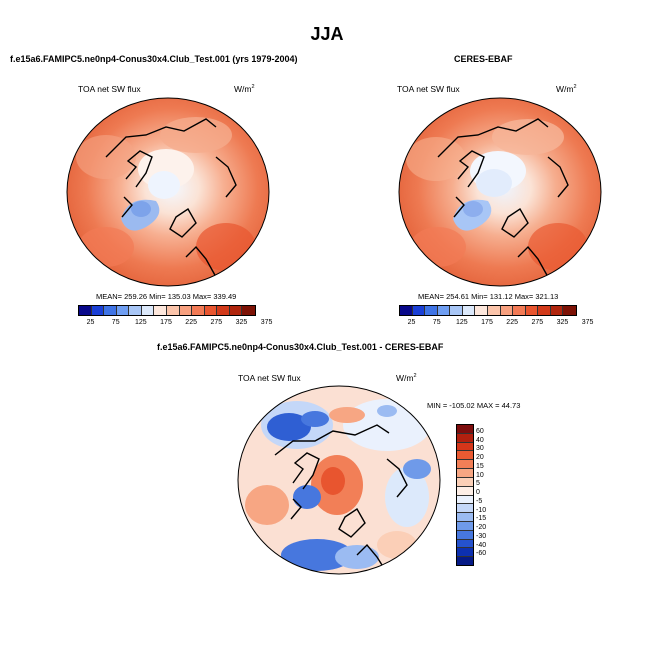  I want to click on stats-obs: MEAN= 254.61 Min= 131.12 Max= 321.13, so click(488, 296).